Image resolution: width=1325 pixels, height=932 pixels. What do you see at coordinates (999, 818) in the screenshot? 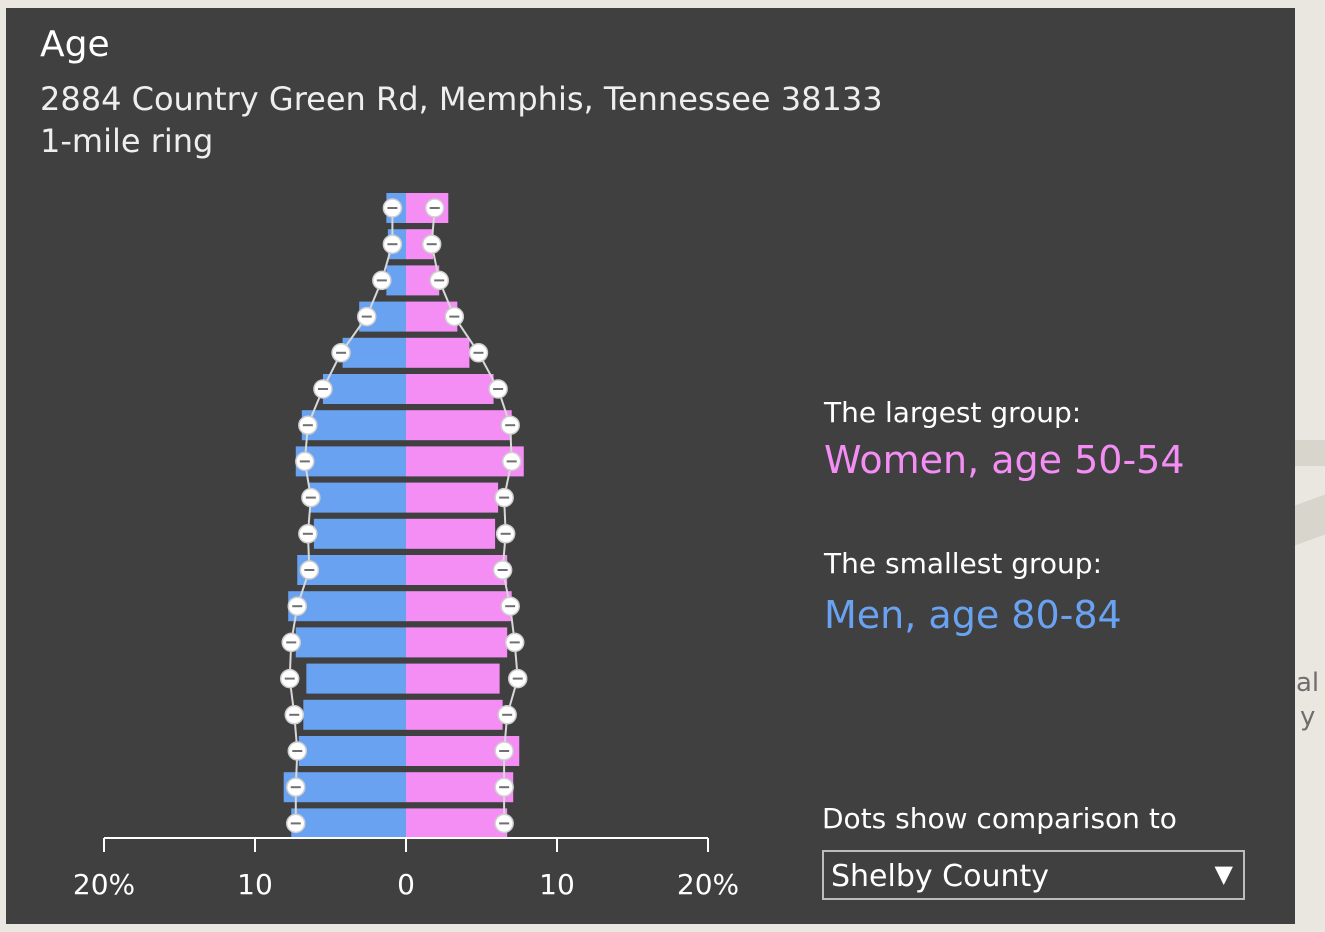
I see `comparison-label: Dots show comparison to` at bounding box center [999, 818].